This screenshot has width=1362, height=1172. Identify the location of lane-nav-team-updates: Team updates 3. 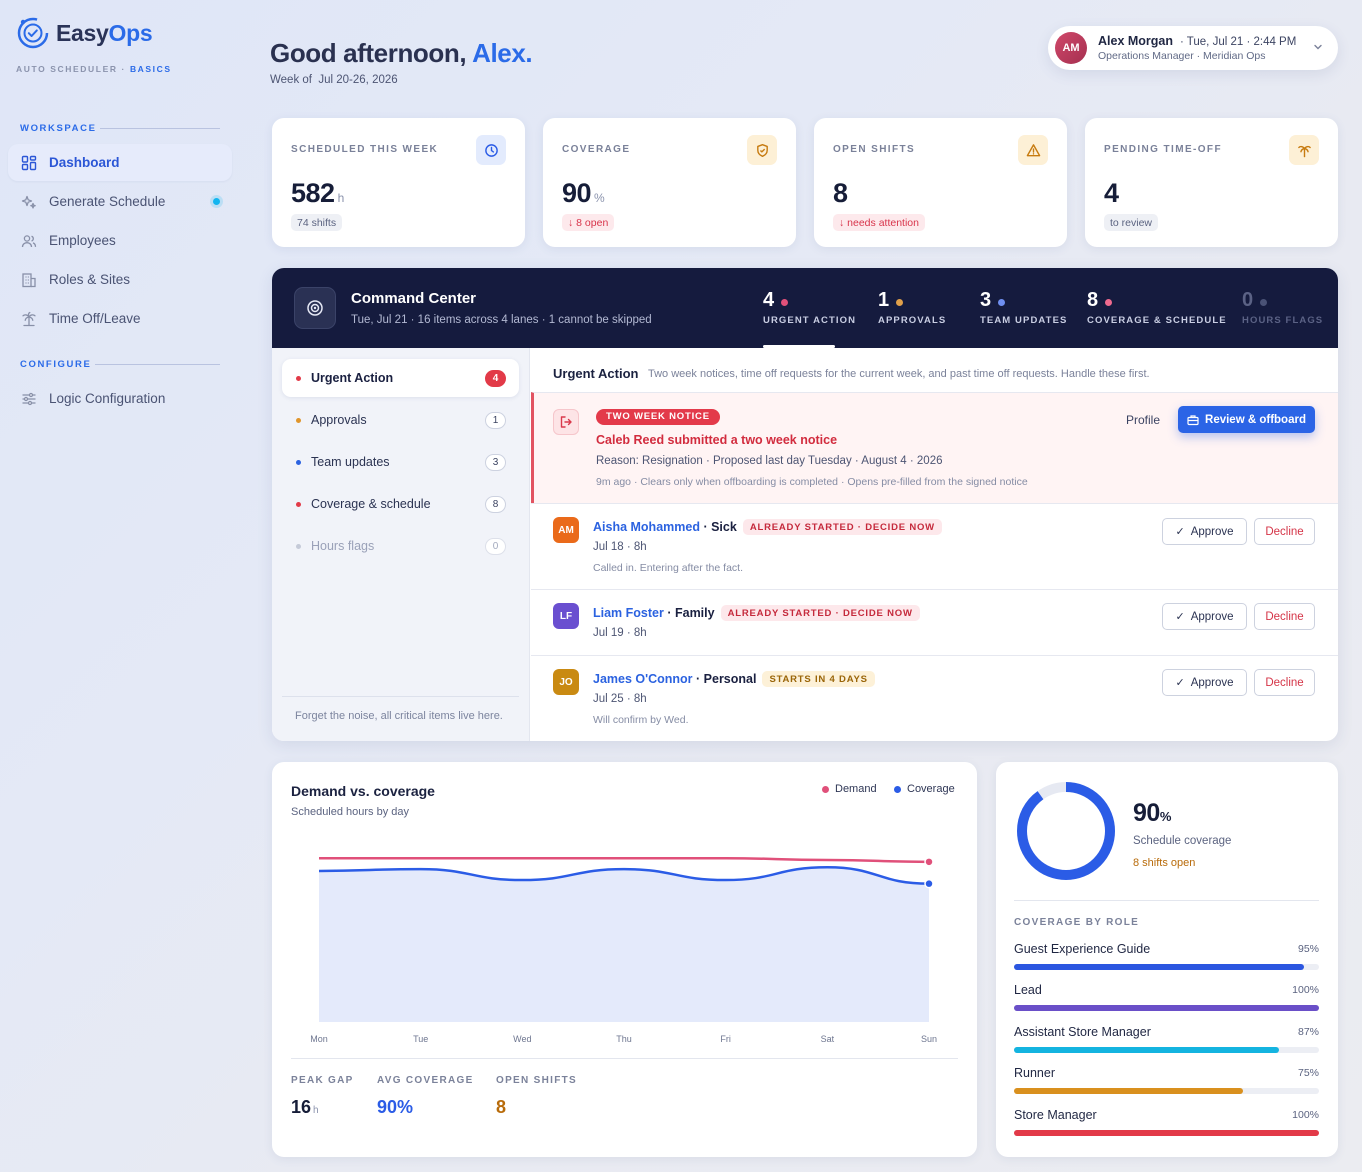
(400, 462).